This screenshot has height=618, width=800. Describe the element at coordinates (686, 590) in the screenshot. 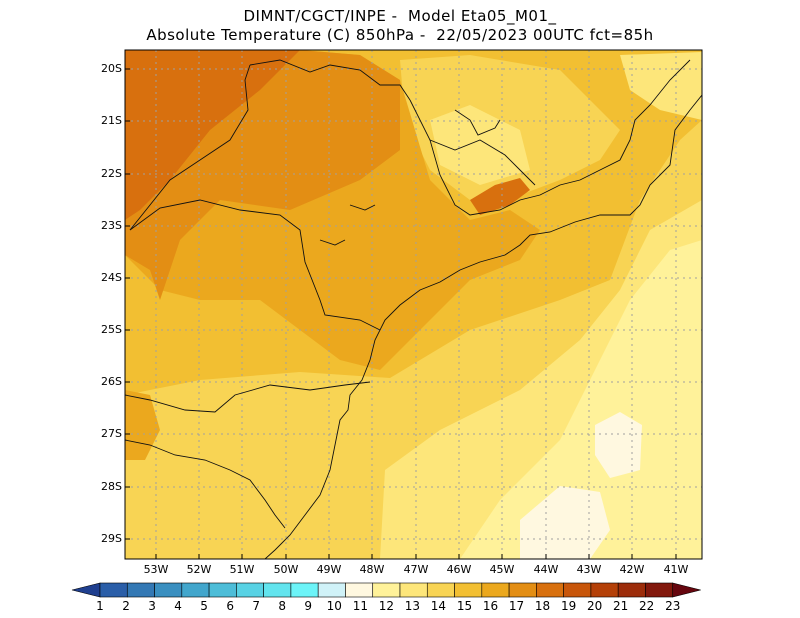

I see `colorbar-max-arrow` at that location.